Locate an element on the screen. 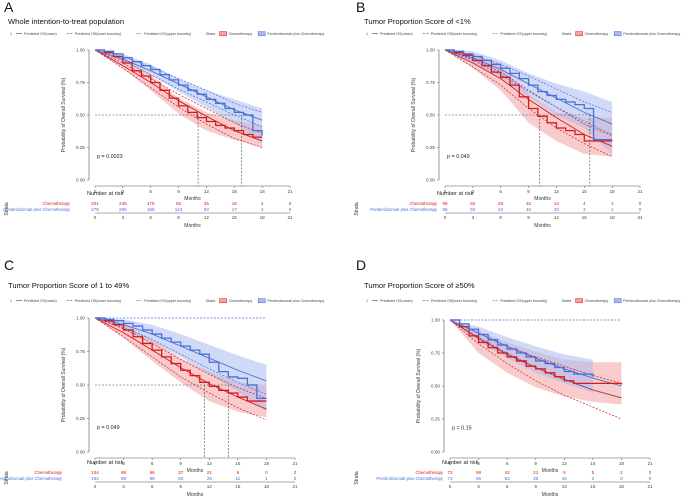 The width and height of the screenshot is (700, 504). risk-x-tick-label: 18 is located at coordinates (613, 217).